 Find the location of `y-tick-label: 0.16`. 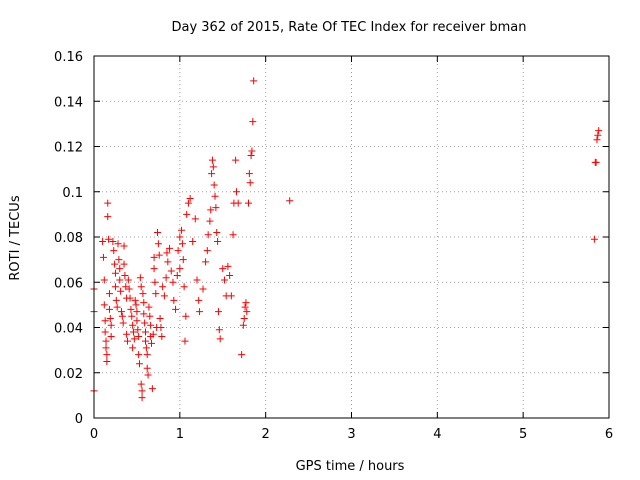

y-tick-label: 0.16 is located at coordinates (68, 57).